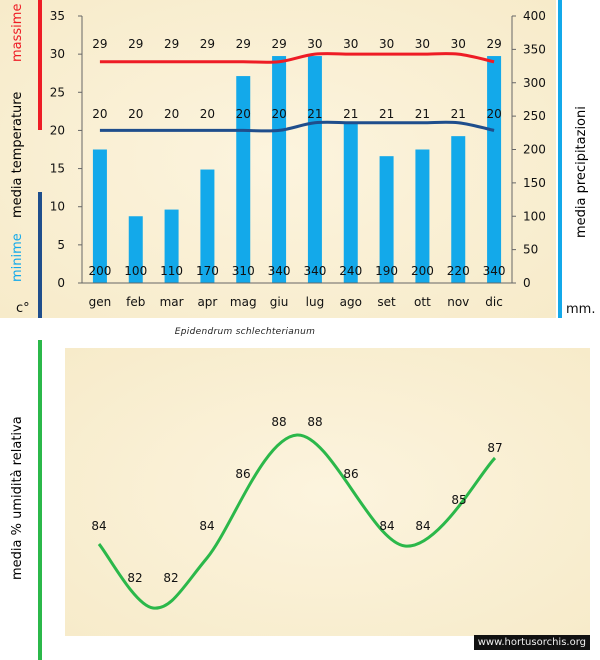 The height and width of the screenshot is (660, 600). What do you see at coordinates (57, 54) in the screenshot?
I see `left-tick-label: 30` at bounding box center [57, 54].